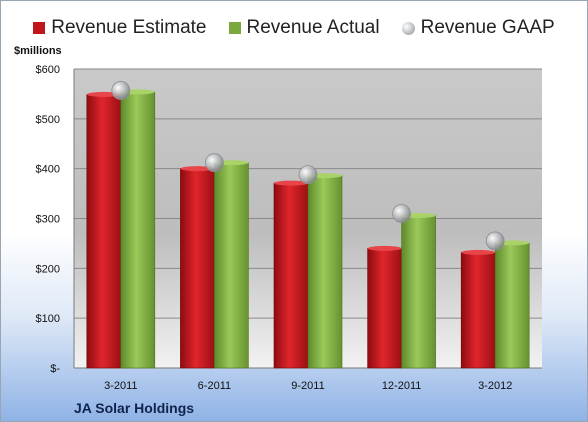 This screenshot has width=588, height=422. What do you see at coordinates (55, 369) in the screenshot?
I see `y-tick-label: $-` at bounding box center [55, 369].